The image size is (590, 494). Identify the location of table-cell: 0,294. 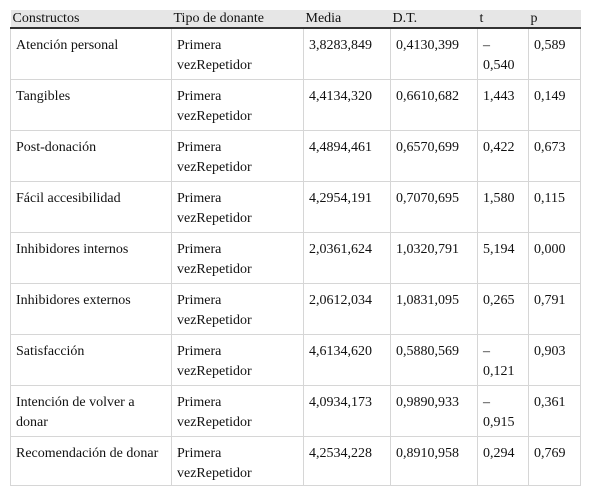
(503, 461).